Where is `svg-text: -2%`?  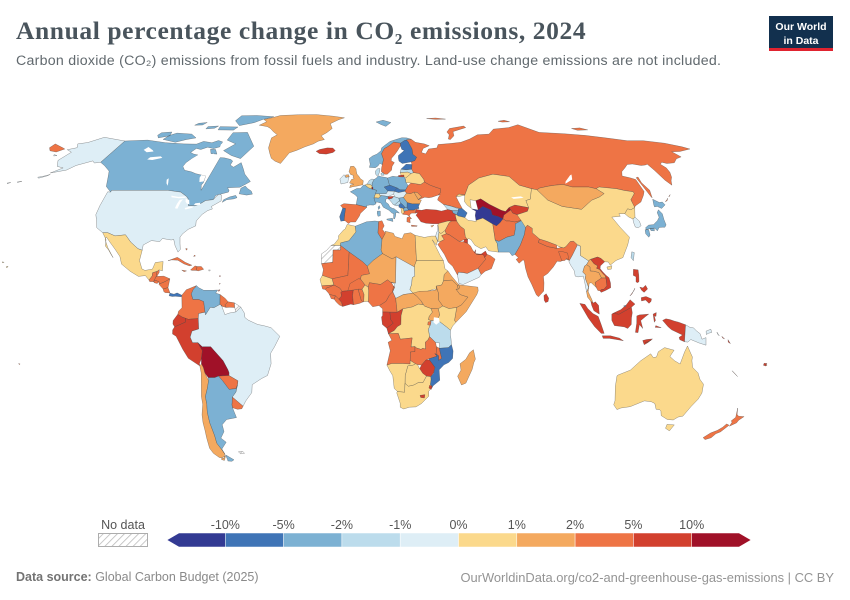
svg-text: -2% is located at coordinates (342, 525).